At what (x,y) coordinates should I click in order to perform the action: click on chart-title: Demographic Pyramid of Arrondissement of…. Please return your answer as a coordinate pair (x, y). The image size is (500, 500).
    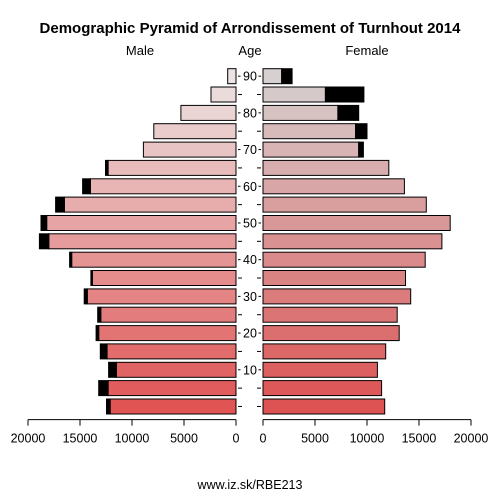
    Looking at the image, I should click on (251, 28).